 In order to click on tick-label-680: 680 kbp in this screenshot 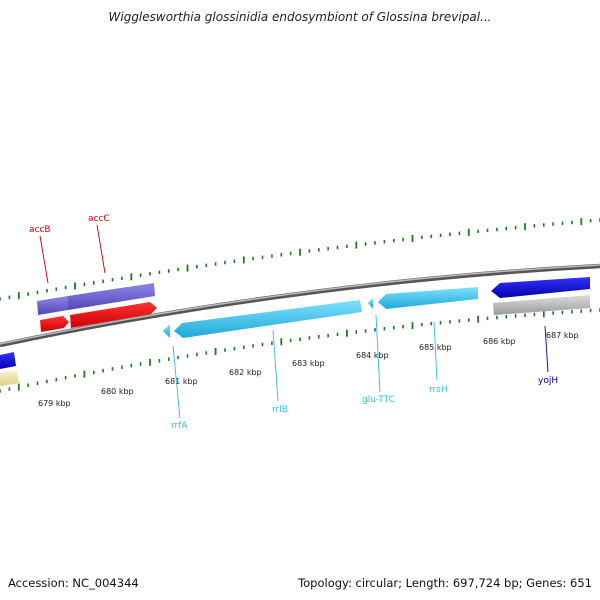, I will do `click(117, 391)`.